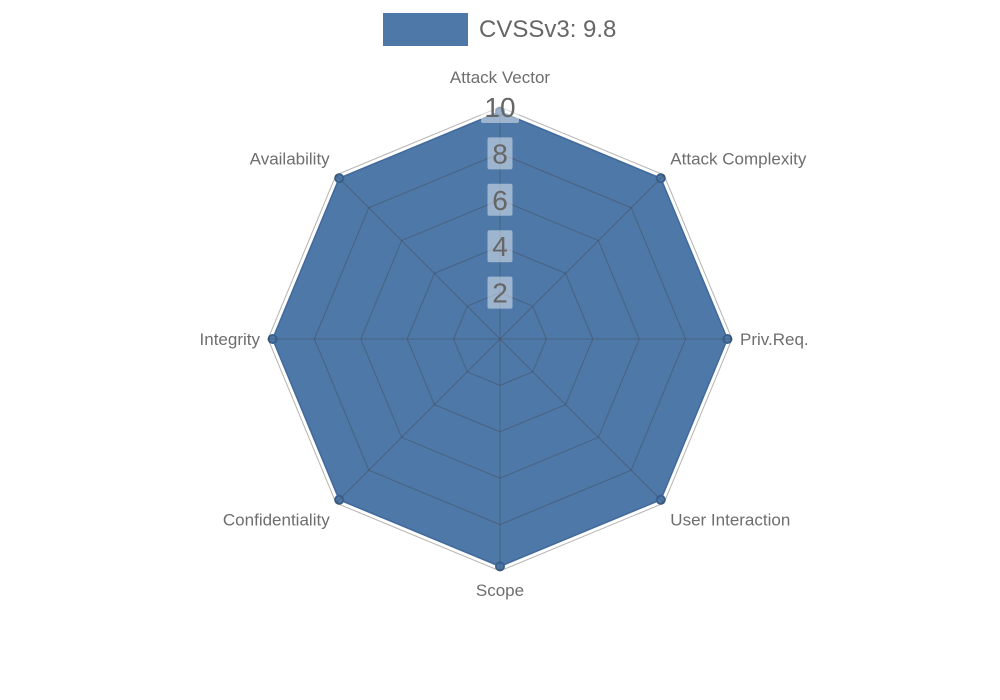 The height and width of the screenshot is (700, 1000). What do you see at coordinates (548, 29) in the screenshot?
I see `legend-label: CVSSv3: 9.8` at bounding box center [548, 29].